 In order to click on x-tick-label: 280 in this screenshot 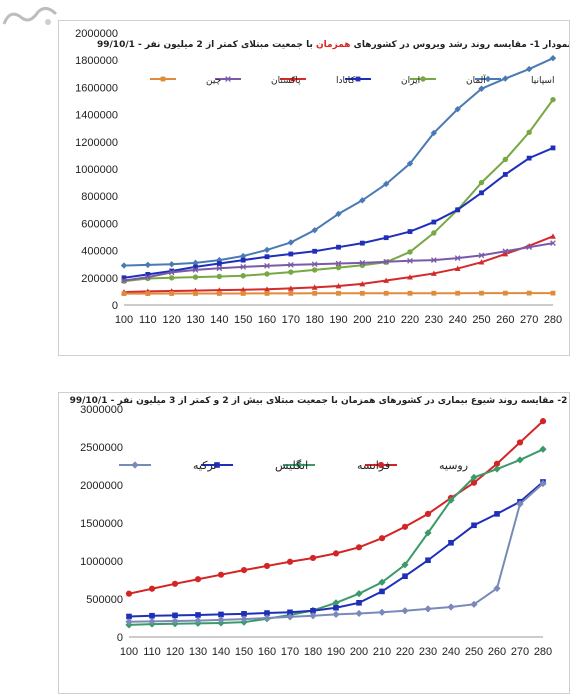, I will do `click(553, 320)`.